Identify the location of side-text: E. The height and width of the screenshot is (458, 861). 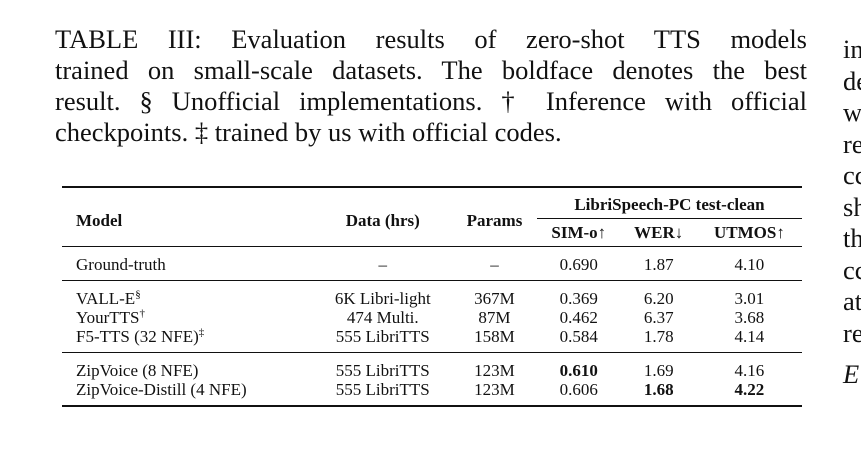
(851, 374).